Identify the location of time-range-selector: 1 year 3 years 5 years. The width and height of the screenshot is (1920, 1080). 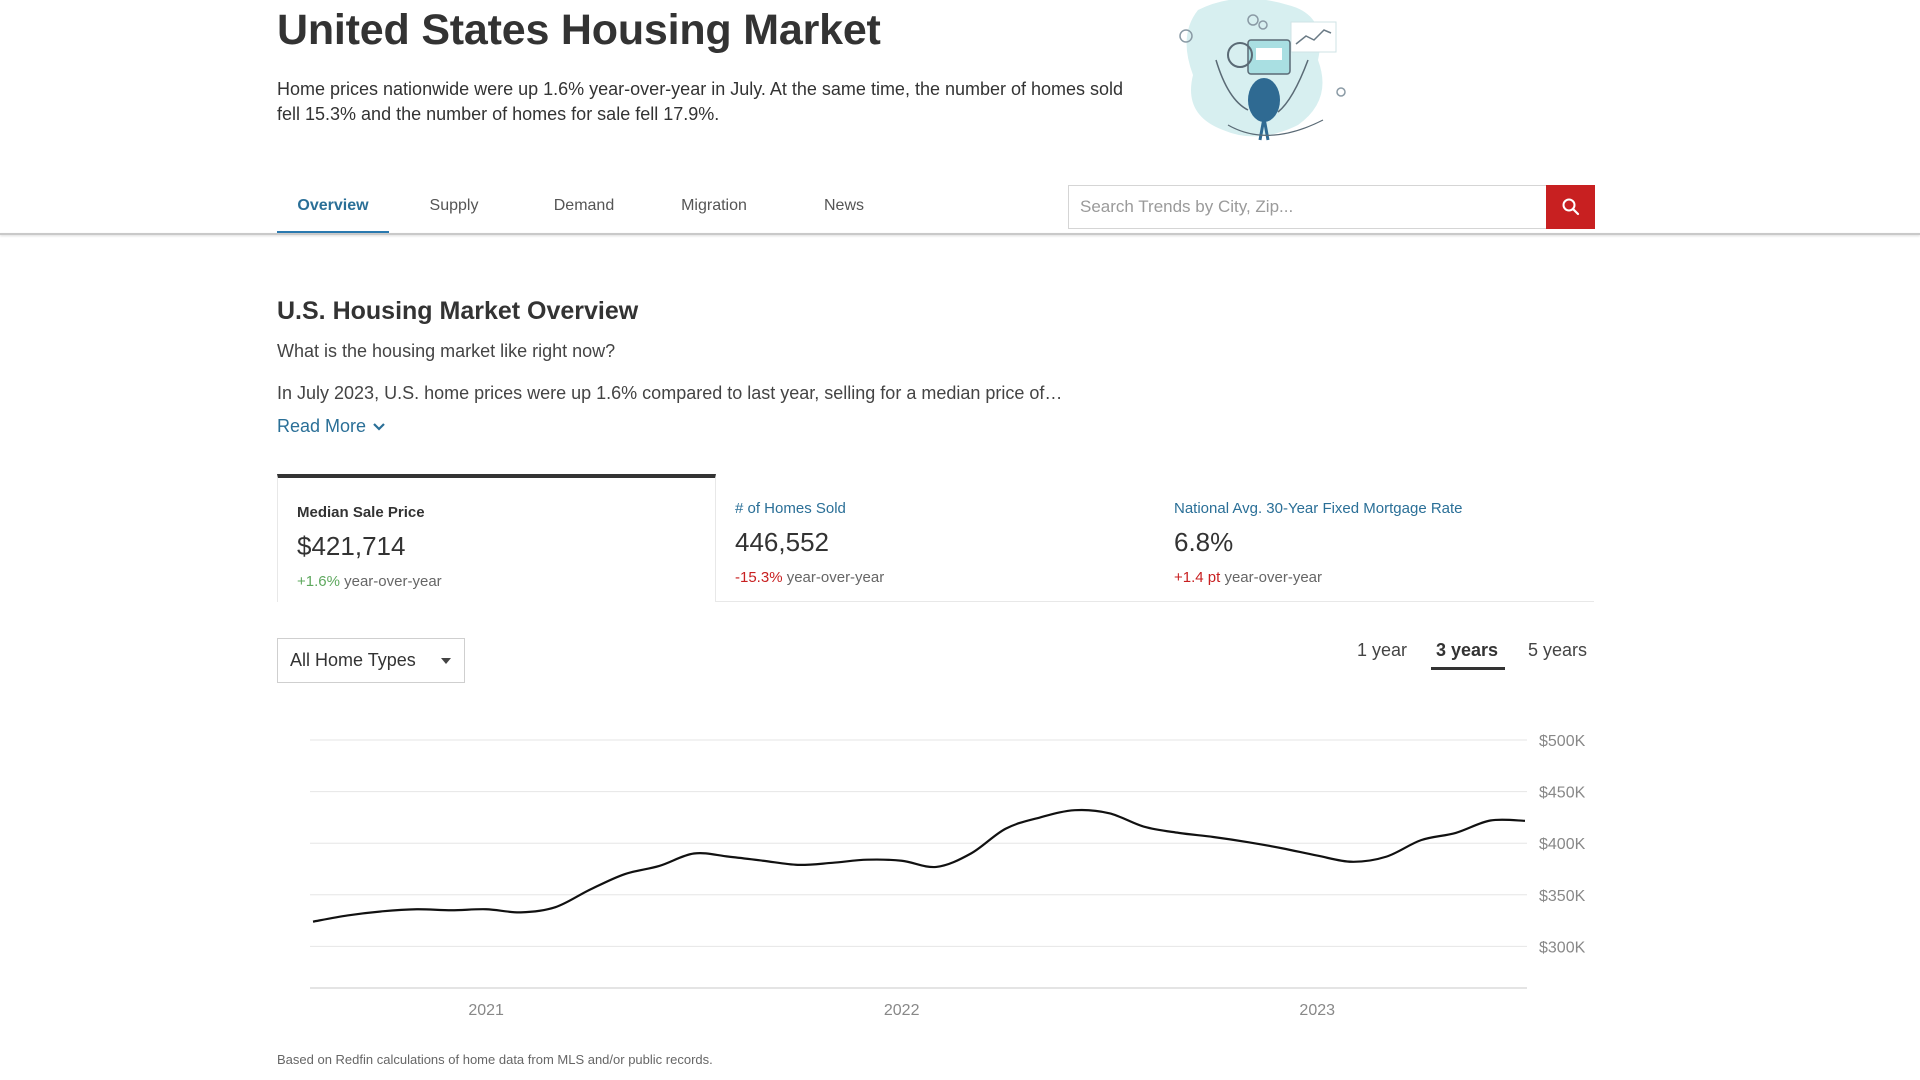
(1472, 656).